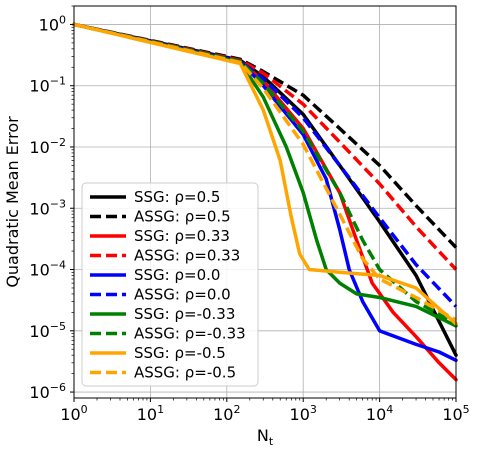 The height and width of the screenshot is (453, 477). I want to click on y-tick-exponent: −4, so click(58, 265).